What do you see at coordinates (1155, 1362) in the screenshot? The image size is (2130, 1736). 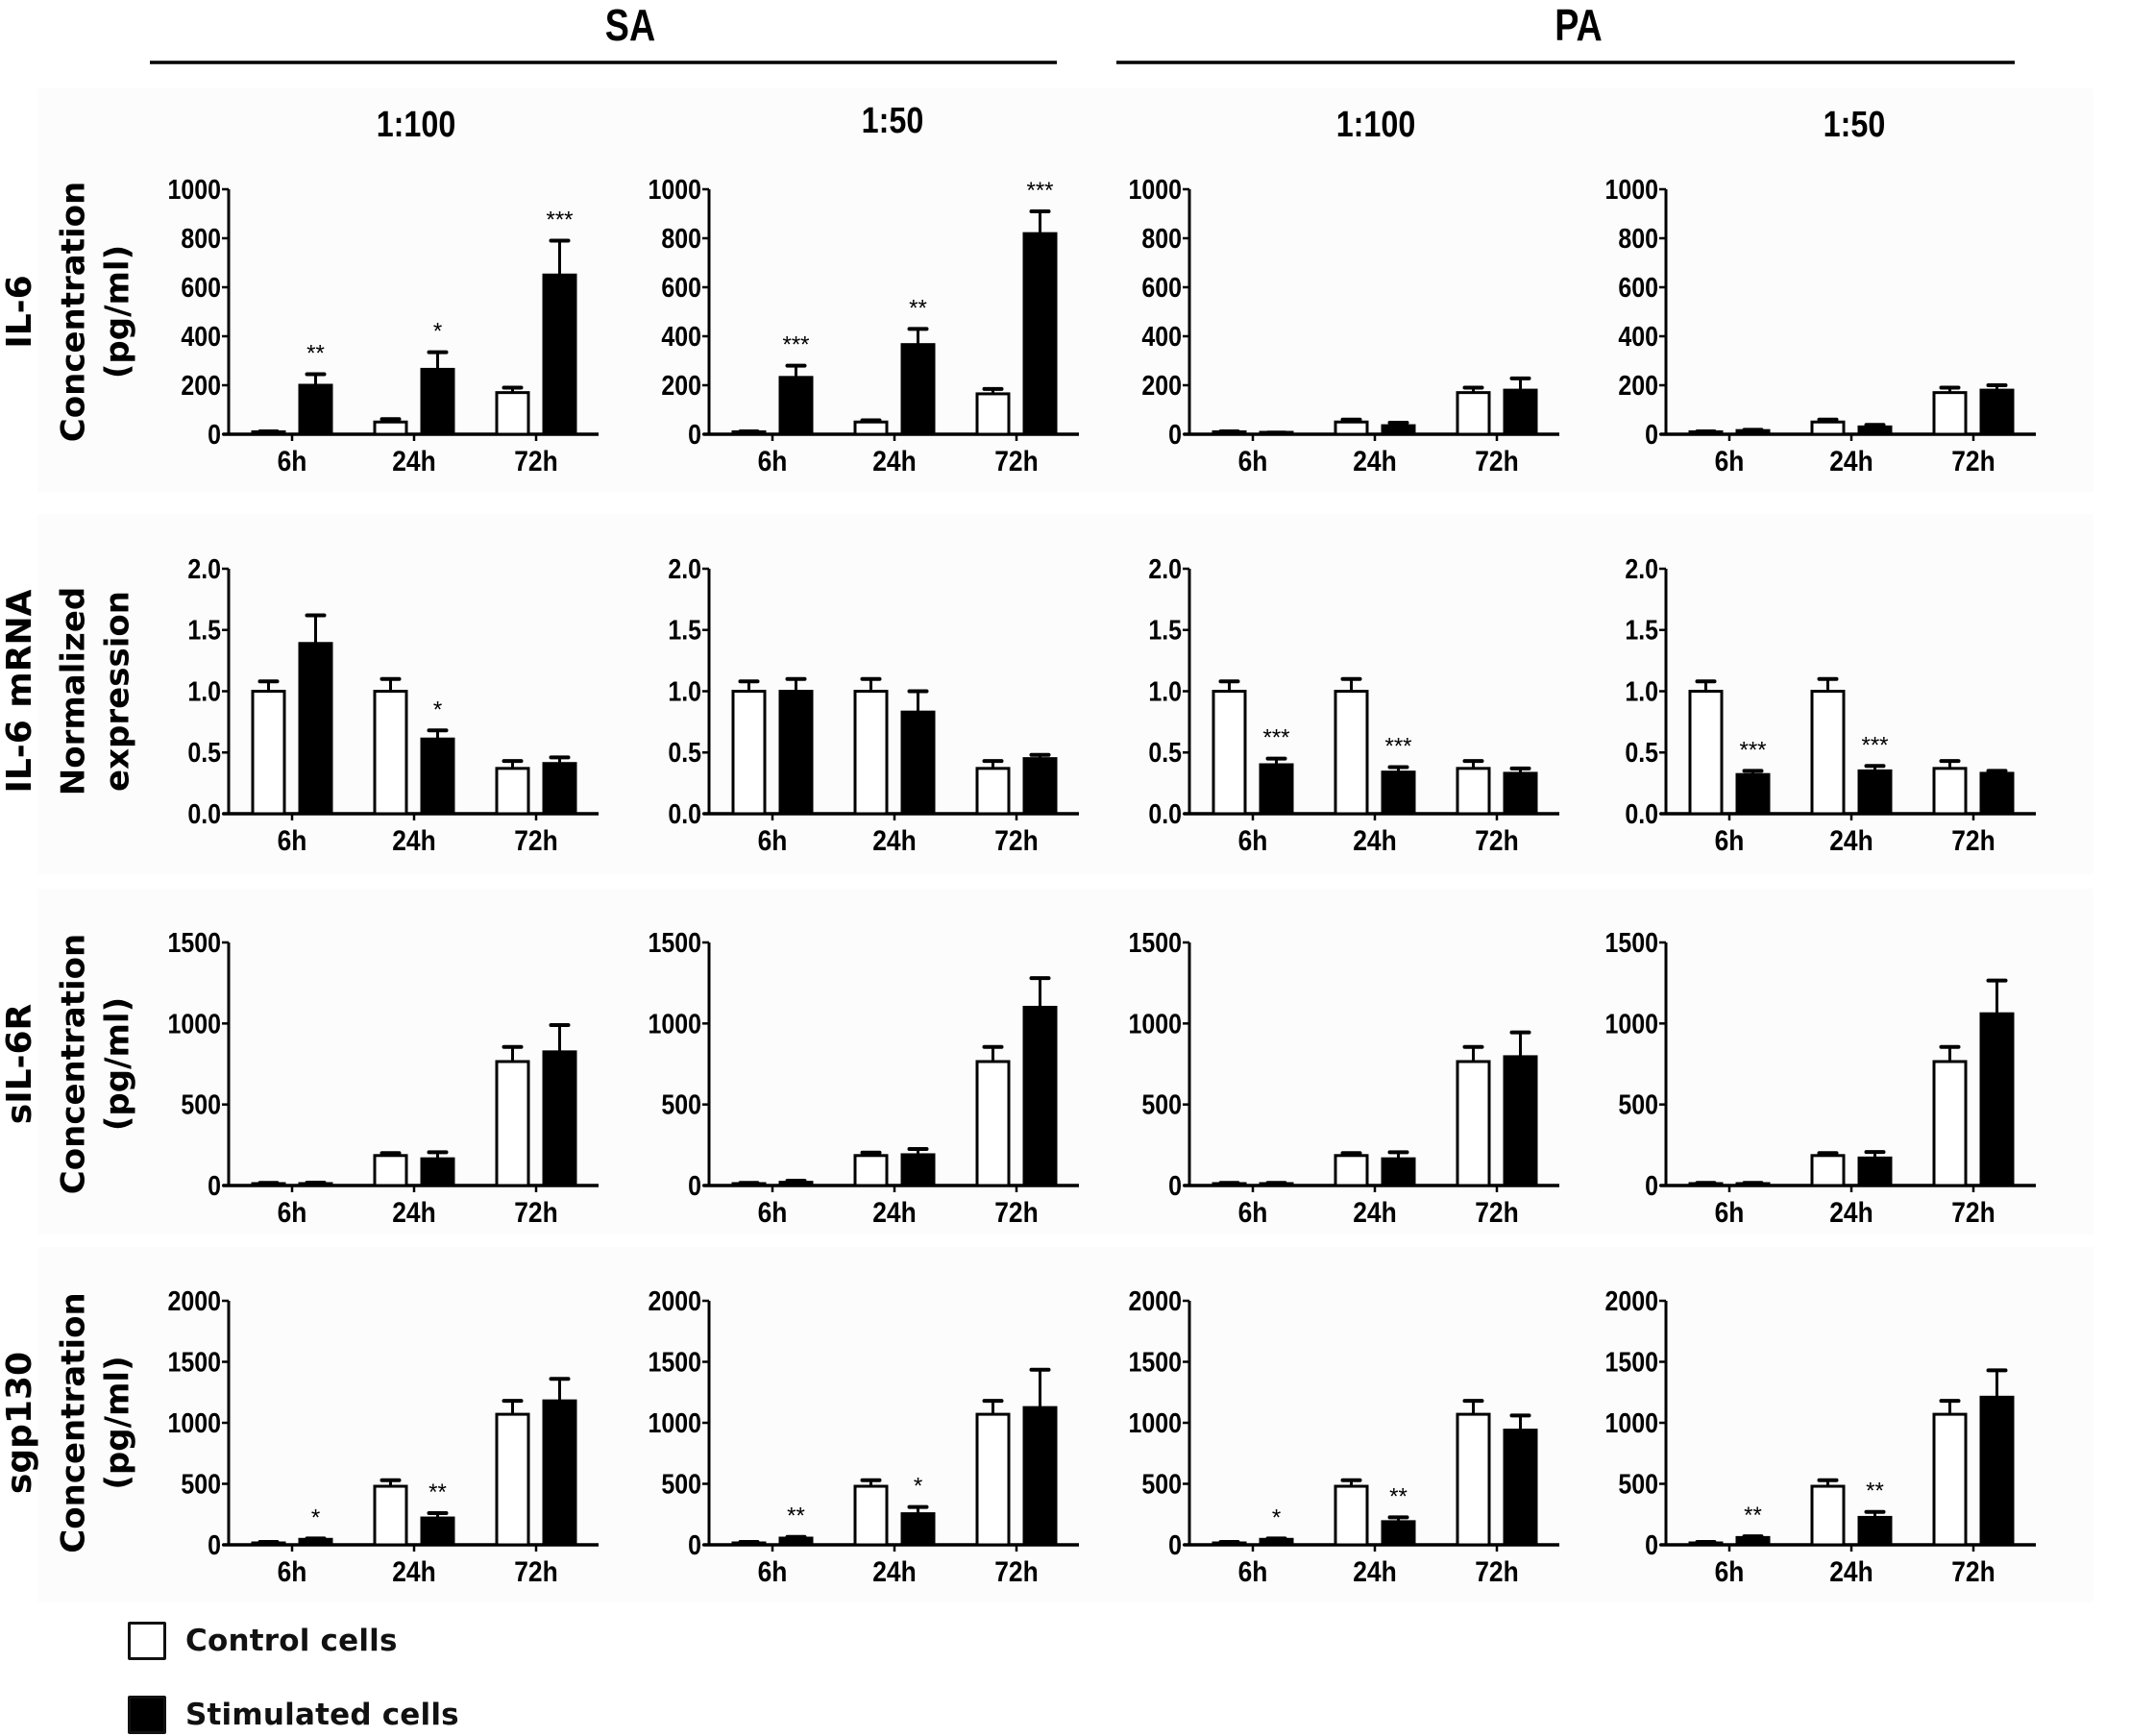 I see `y-tick-label: 1500` at bounding box center [1155, 1362].